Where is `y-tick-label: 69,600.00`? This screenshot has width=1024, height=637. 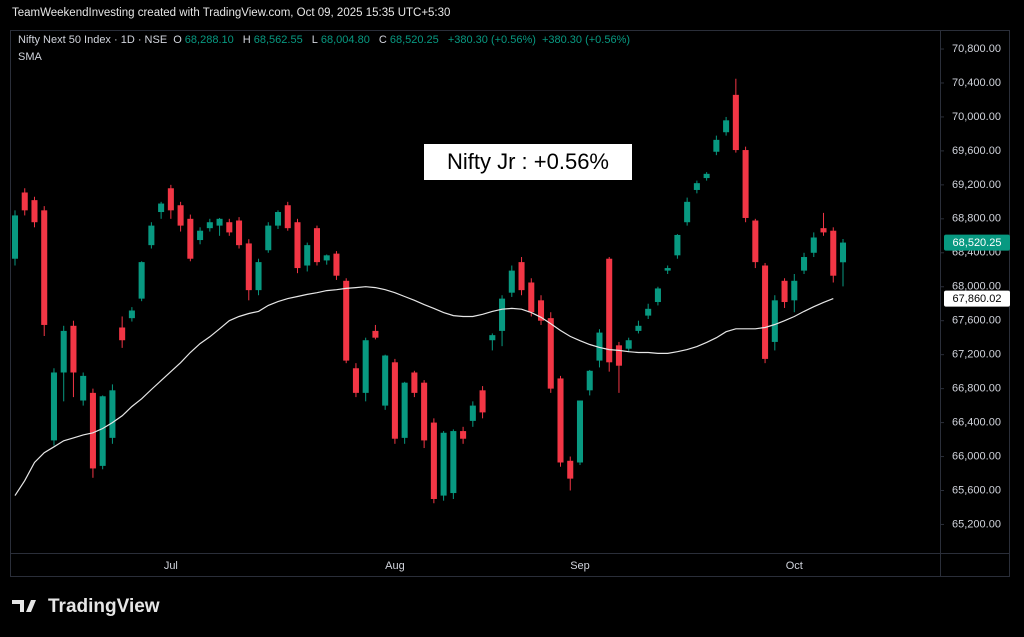
y-tick-label: 69,600.00 is located at coordinates (976, 151).